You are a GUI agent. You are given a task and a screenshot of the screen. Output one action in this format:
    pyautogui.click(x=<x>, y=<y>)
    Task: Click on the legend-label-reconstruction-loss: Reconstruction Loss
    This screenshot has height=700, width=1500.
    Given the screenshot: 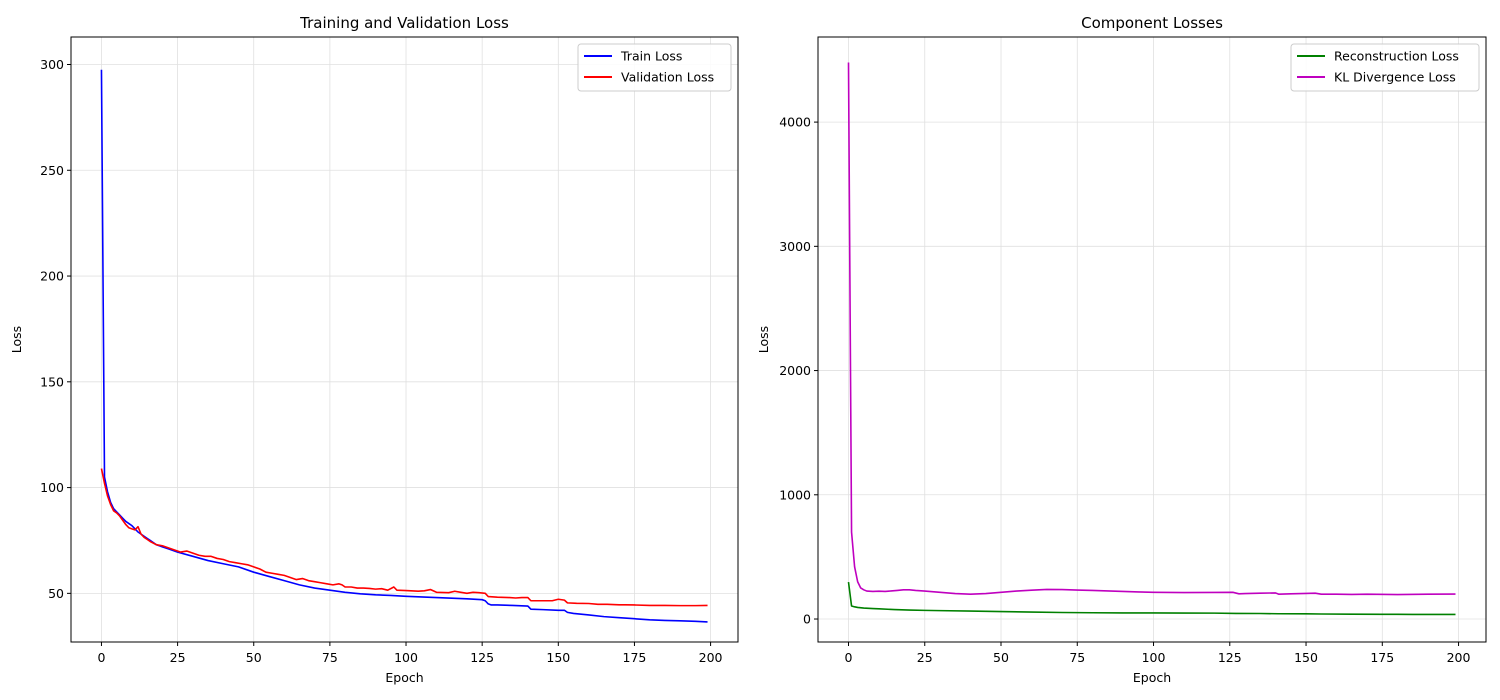 What is the action you would take?
    pyautogui.click(x=1396, y=56)
    